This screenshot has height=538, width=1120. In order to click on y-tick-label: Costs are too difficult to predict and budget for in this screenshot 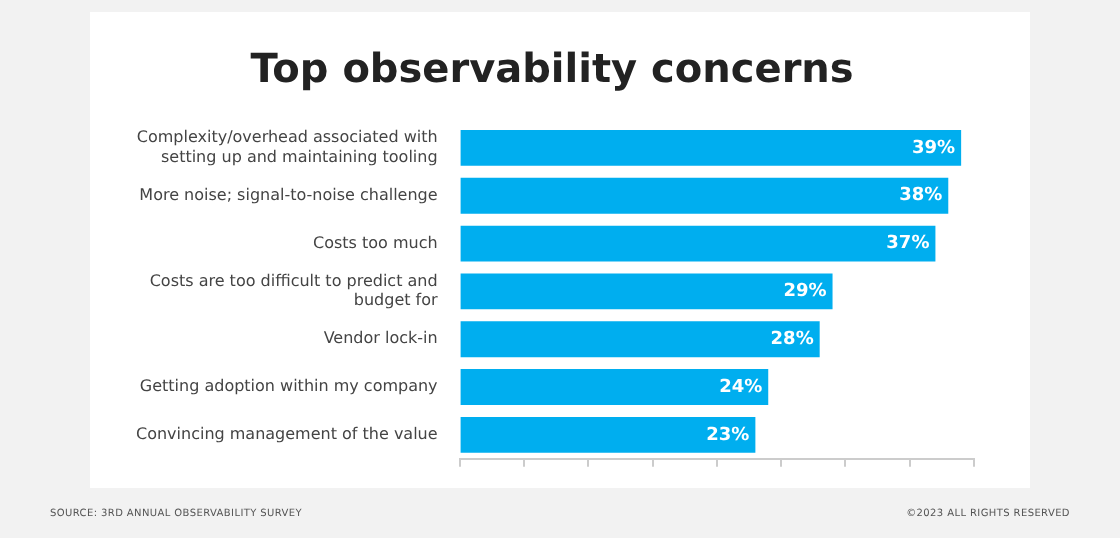, I will do `click(294, 290)`.